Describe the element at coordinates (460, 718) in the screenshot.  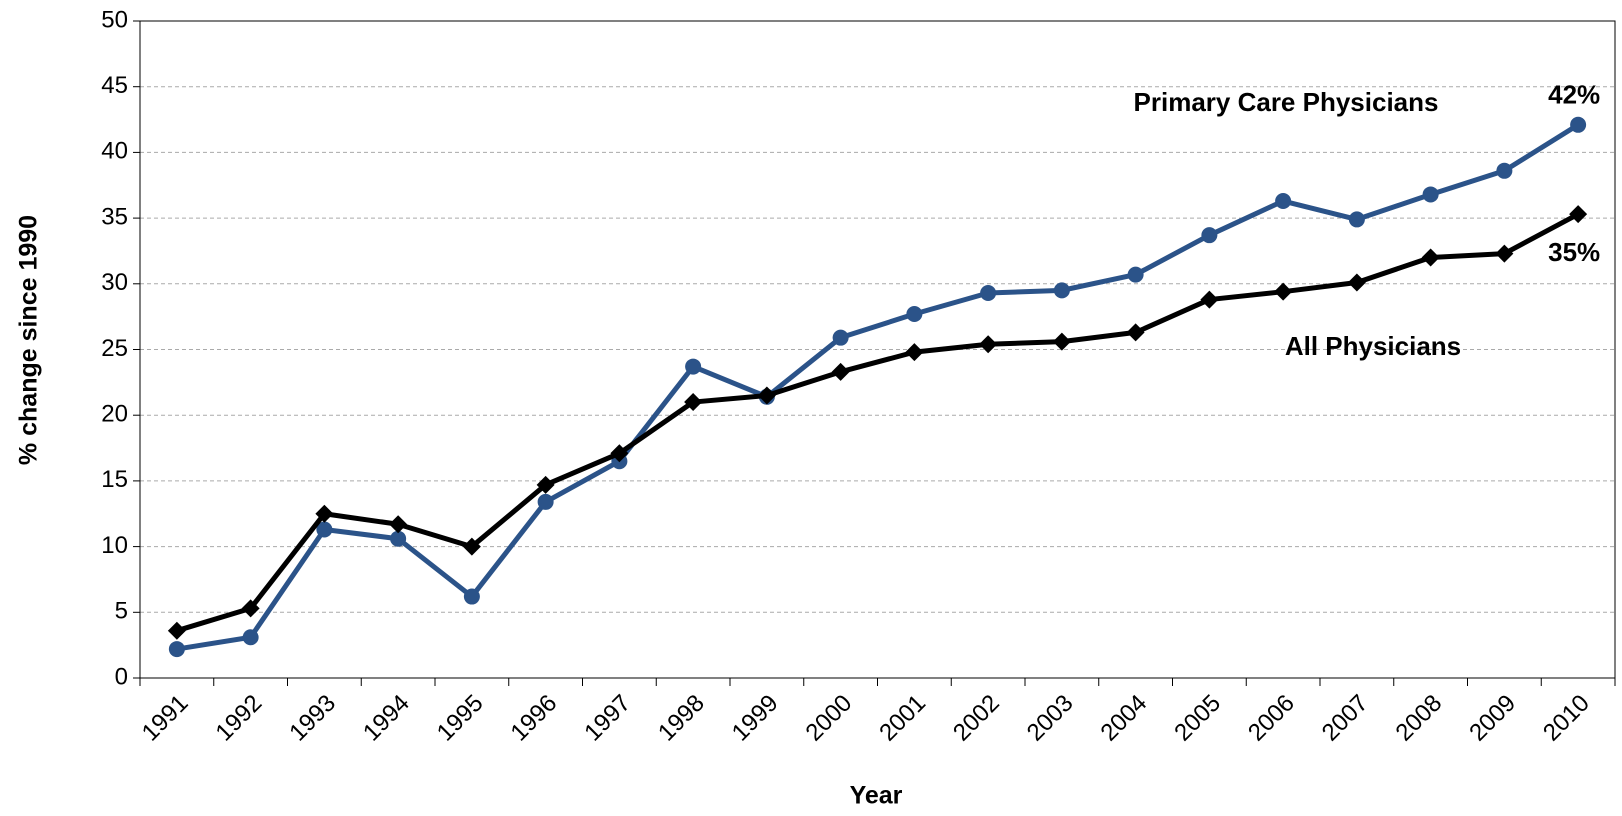
I see `x-tick-label: 1995` at that location.